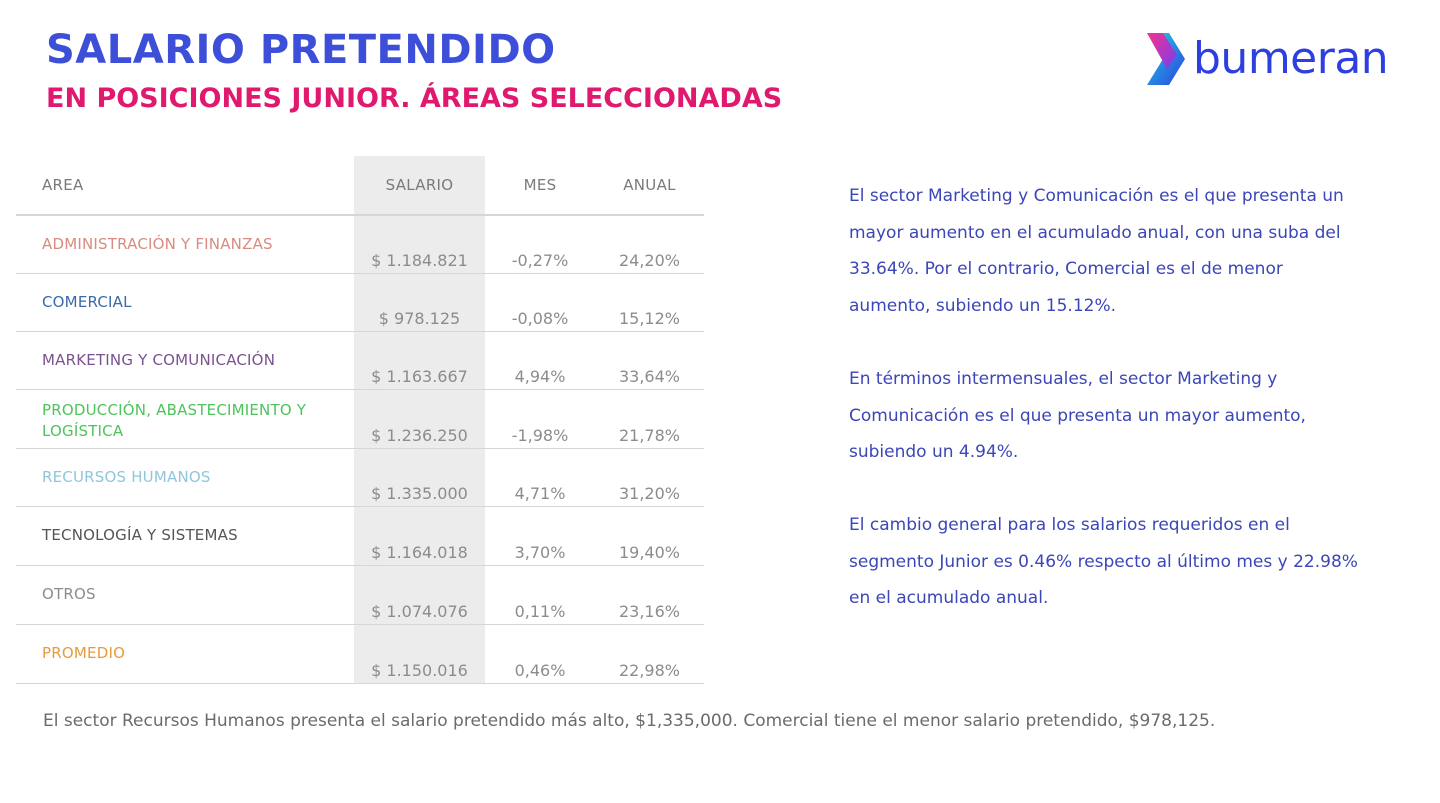 This screenshot has height=803, width=1440. Describe the element at coordinates (69, 594) in the screenshot. I see `area-label: OTROS` at that location.